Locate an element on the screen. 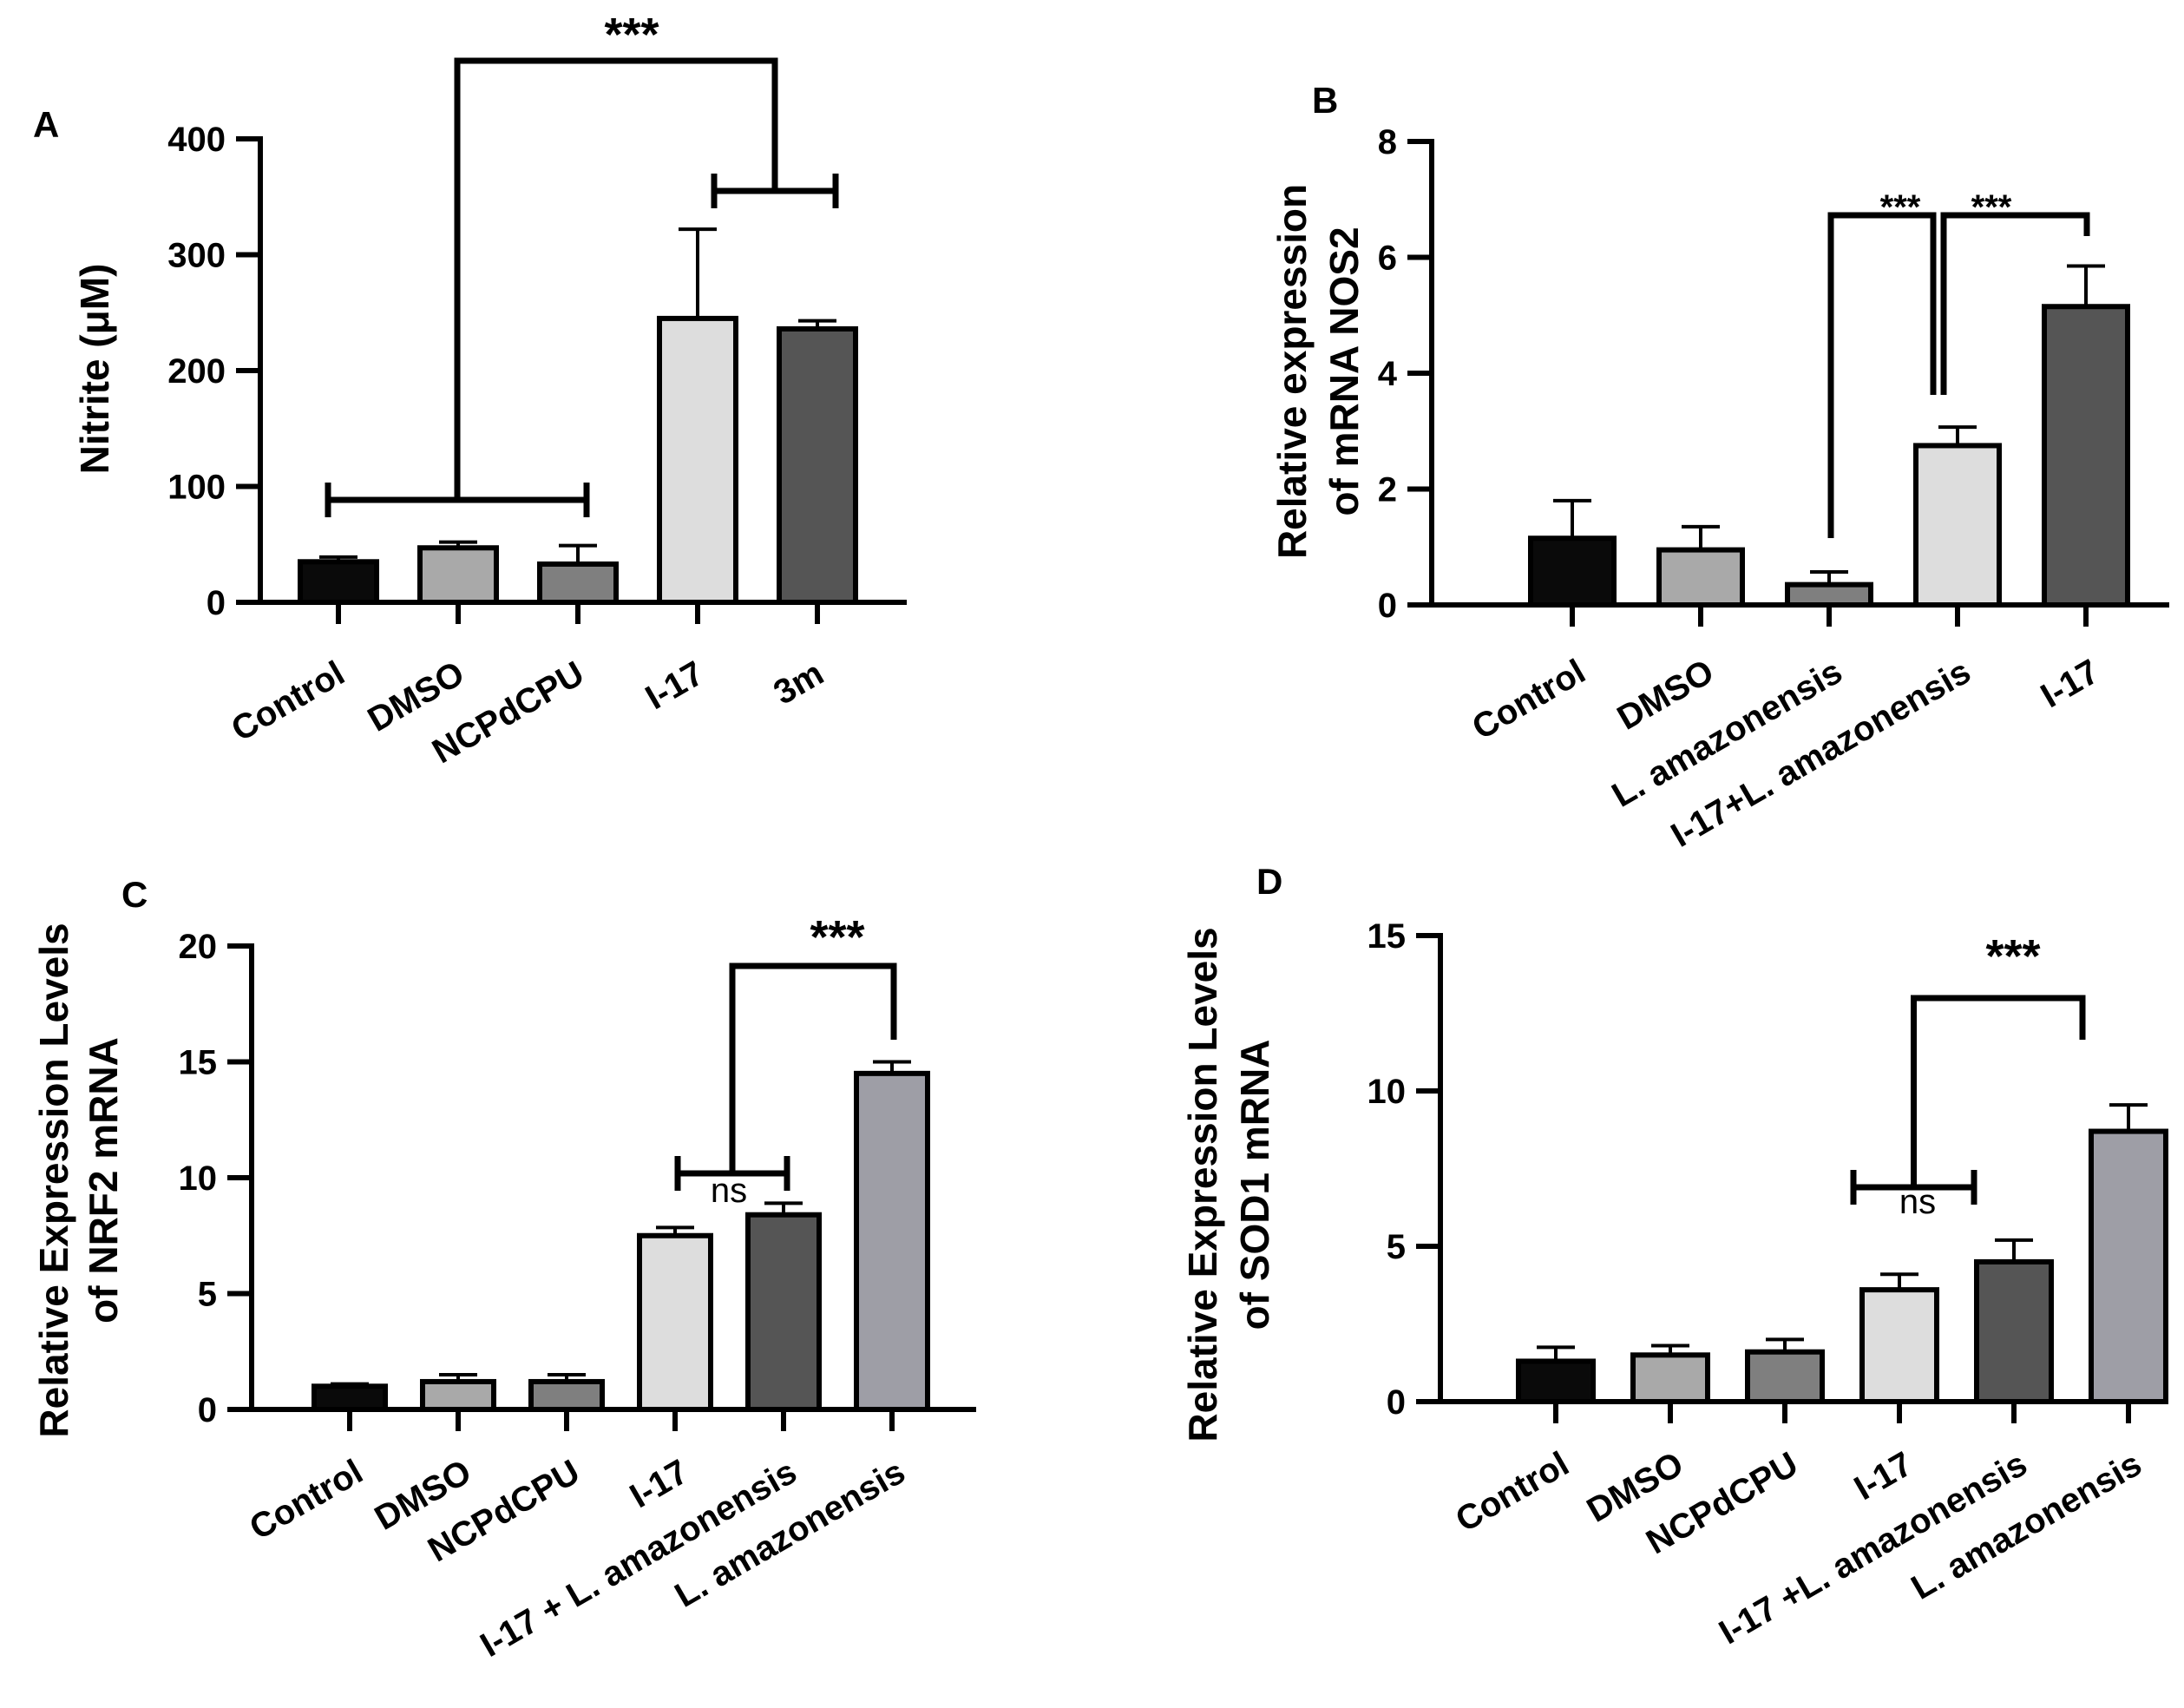  y-tick-label: 300 is located at coordinates (196, 256).